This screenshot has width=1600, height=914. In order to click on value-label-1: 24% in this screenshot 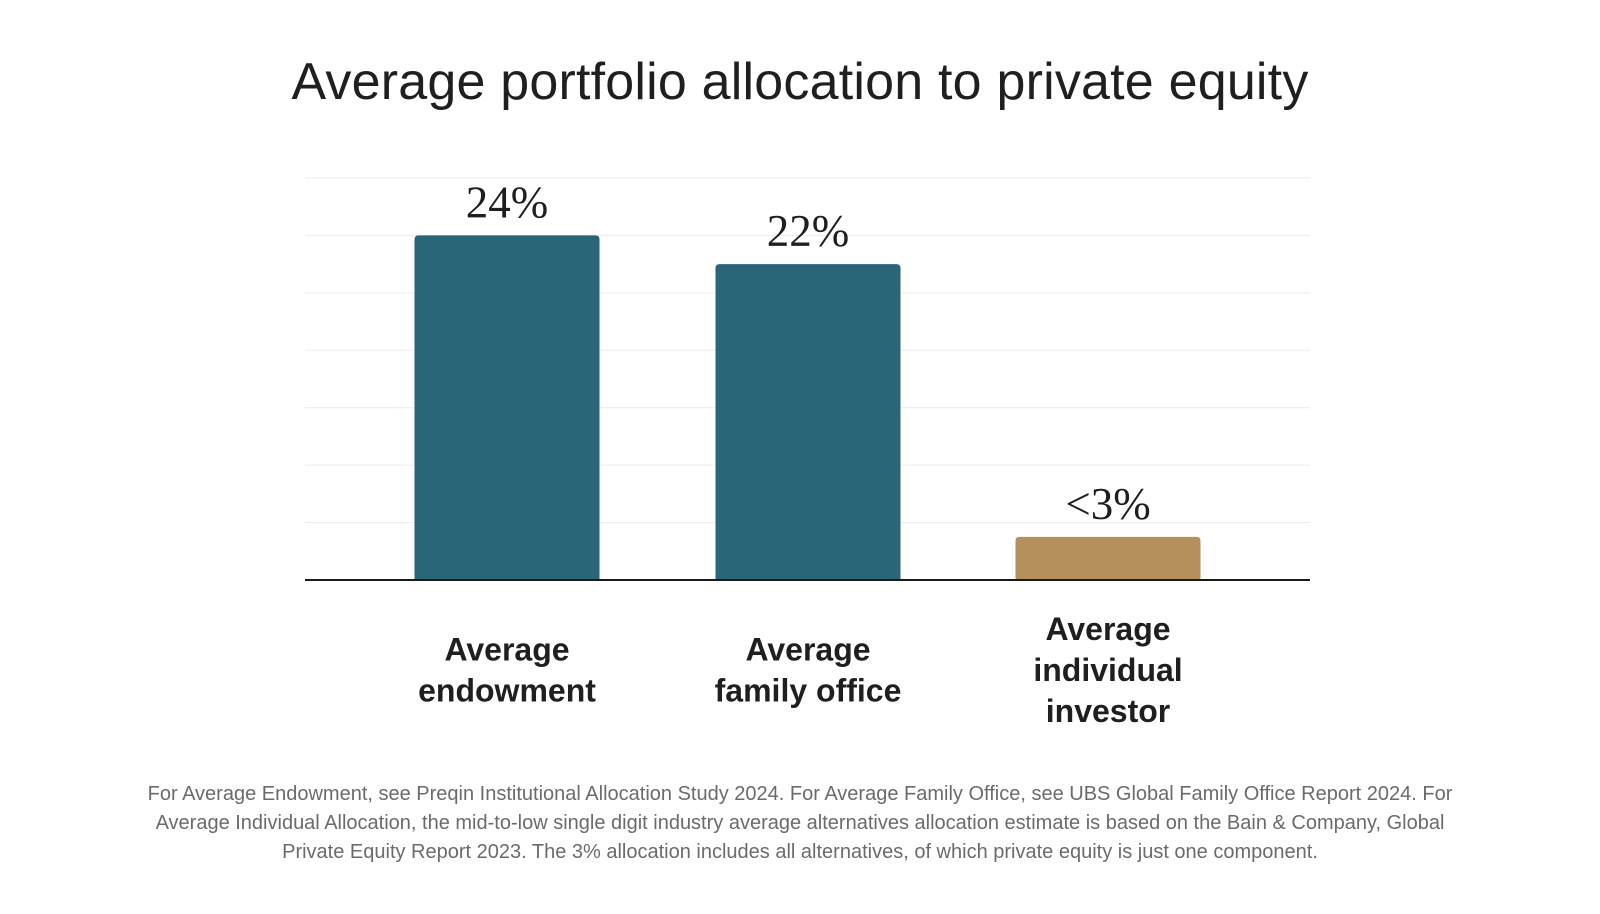, I will do `click(507, 202)`.